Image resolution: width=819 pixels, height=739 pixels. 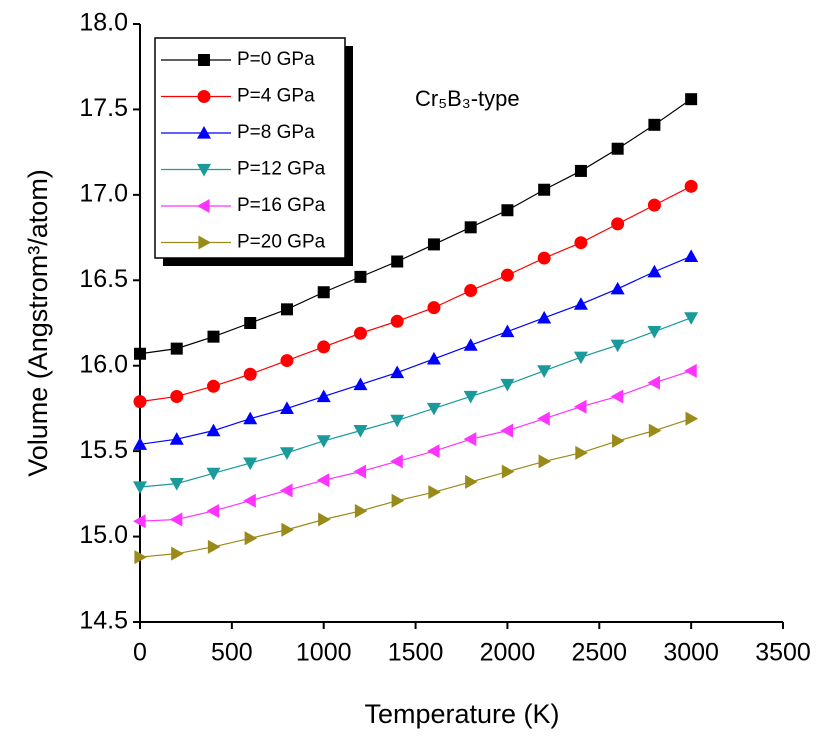 What do you see at coordinates (281, 205) in the screenshot?
I see `legend-label: P=16 GPa` at bounding box center [281, 205].